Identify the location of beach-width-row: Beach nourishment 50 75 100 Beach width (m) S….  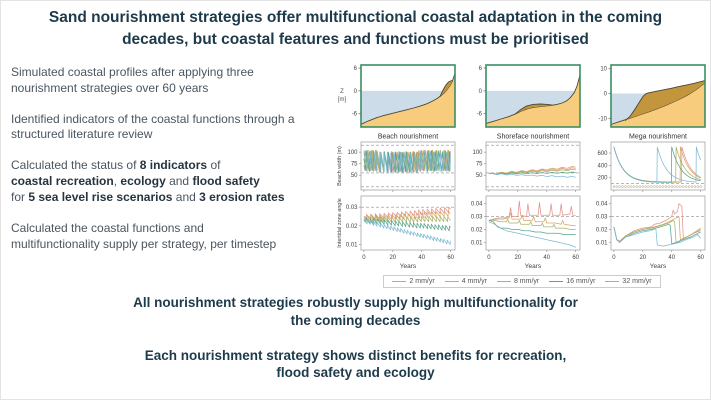
(522, 162).